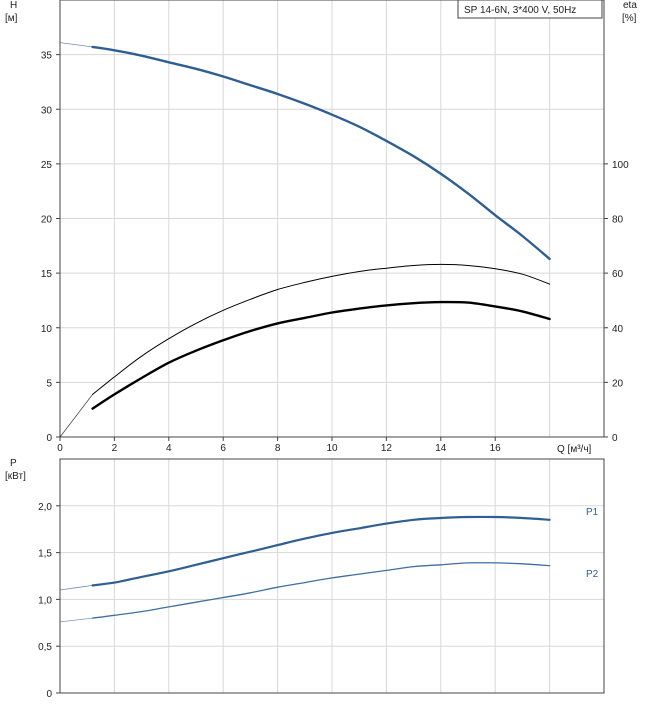  I want to click on curve-eta, so click(321, 329).